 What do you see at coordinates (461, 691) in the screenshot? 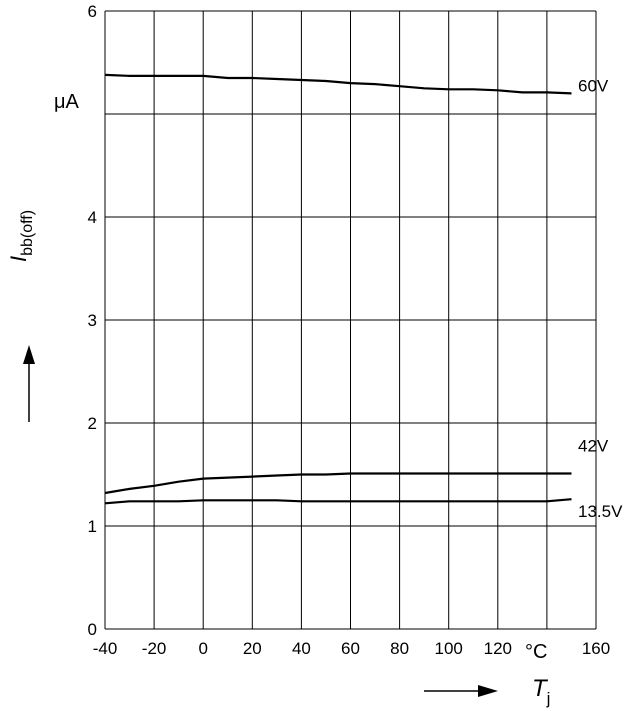
I see `x-axis-arrow` at bounding box center [461, 691].